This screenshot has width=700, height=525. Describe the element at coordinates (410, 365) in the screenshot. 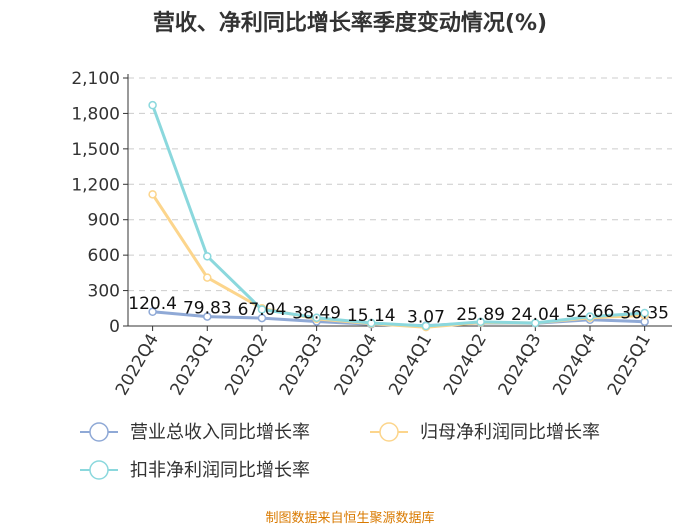

I see `x-tick-label: 2024Q1` at that location.